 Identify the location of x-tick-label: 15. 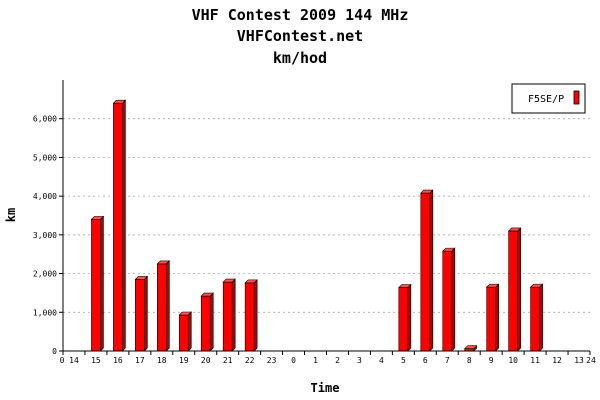
(96, 360).